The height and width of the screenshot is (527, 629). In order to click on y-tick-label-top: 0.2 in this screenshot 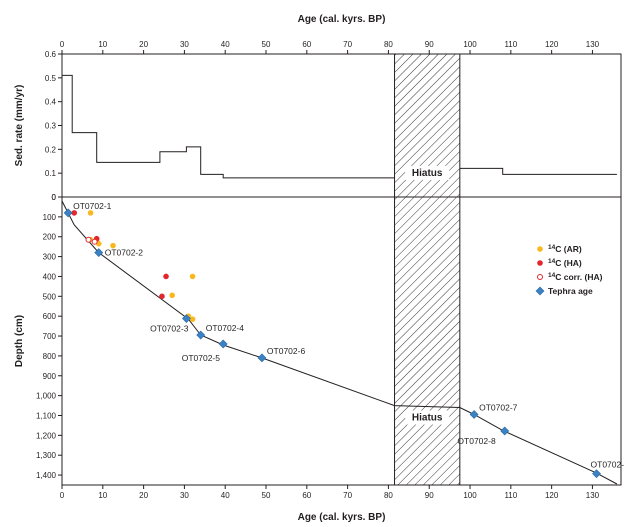, I will do `click(51, 149)`.